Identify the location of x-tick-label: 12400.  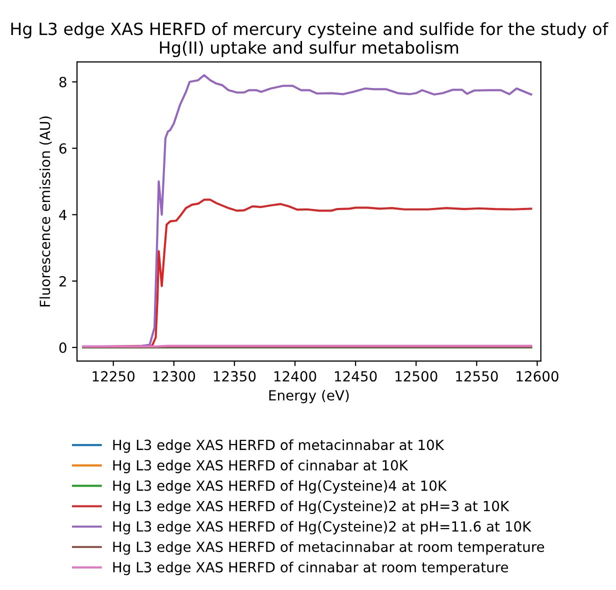
(295, 376).